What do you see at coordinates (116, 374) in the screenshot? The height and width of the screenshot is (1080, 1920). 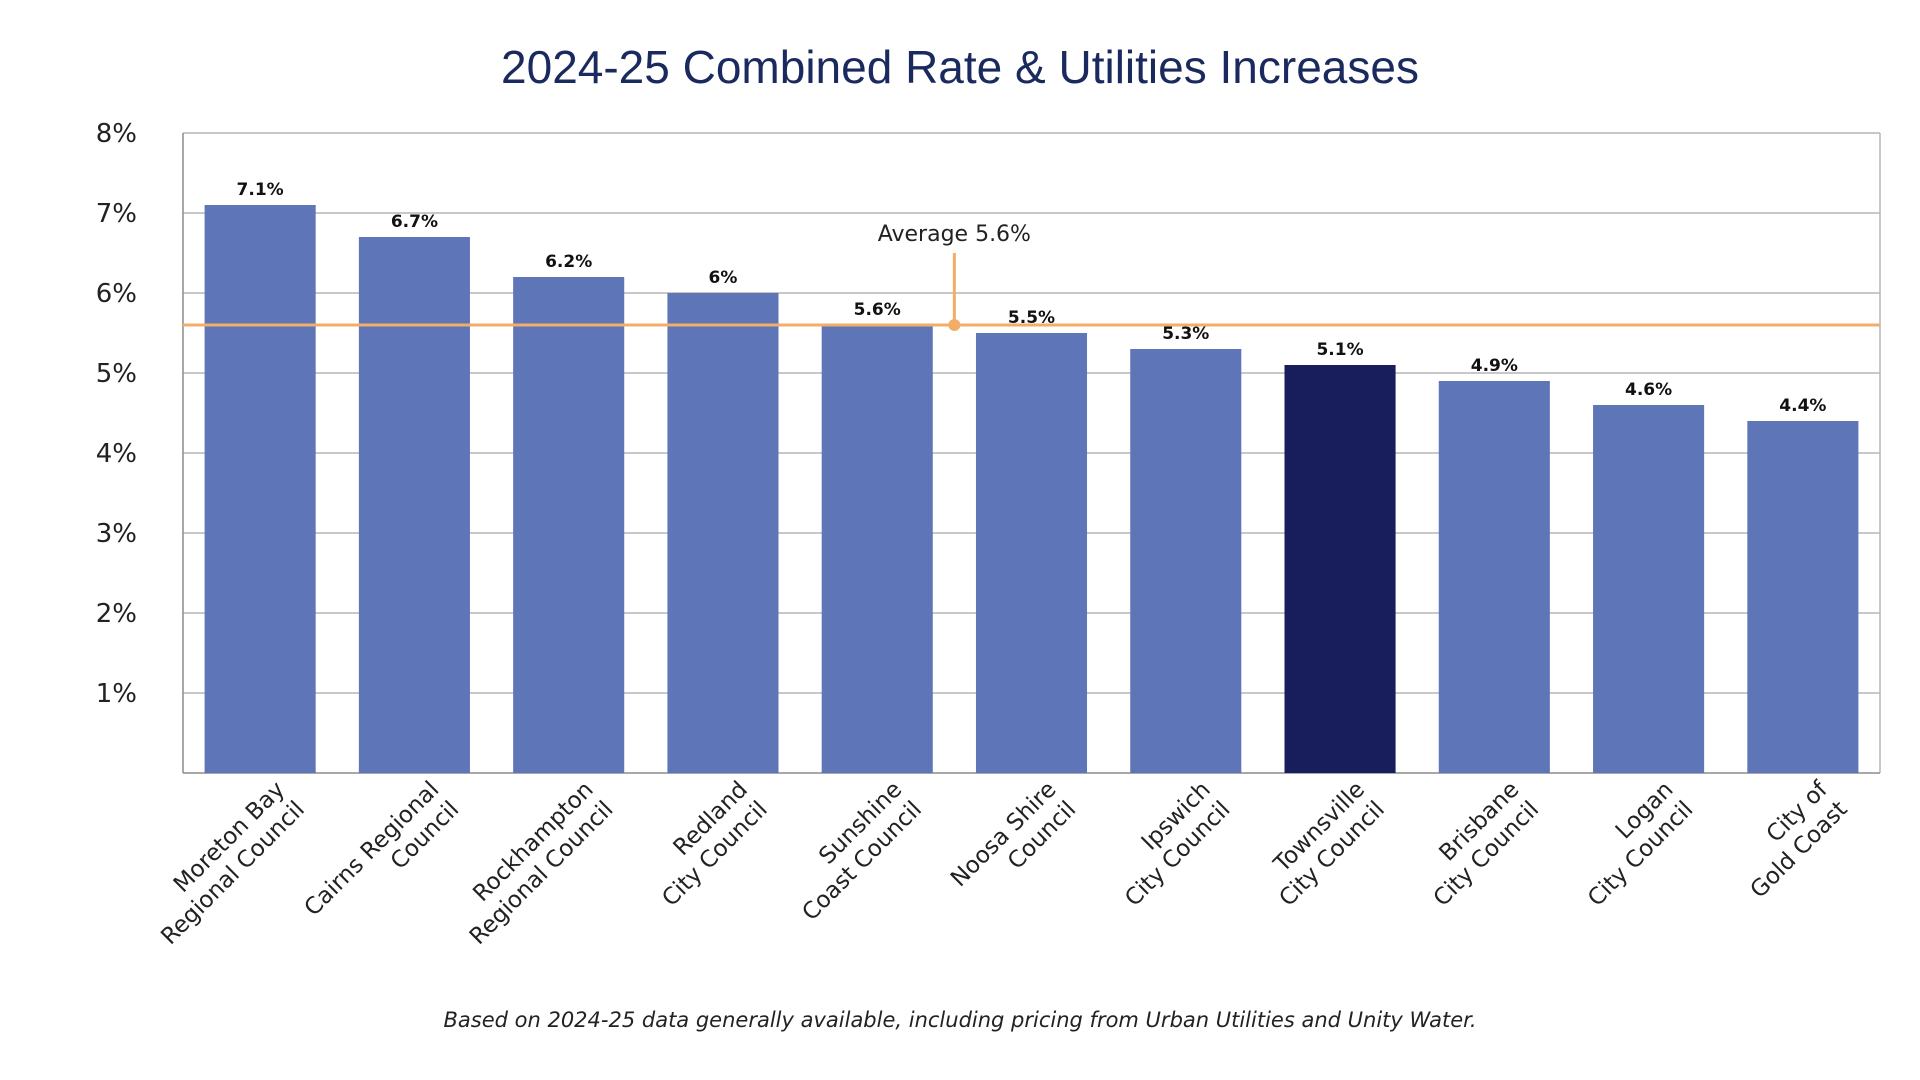 I see `y-tick-label: 5%` at bounding box center [116, 374].